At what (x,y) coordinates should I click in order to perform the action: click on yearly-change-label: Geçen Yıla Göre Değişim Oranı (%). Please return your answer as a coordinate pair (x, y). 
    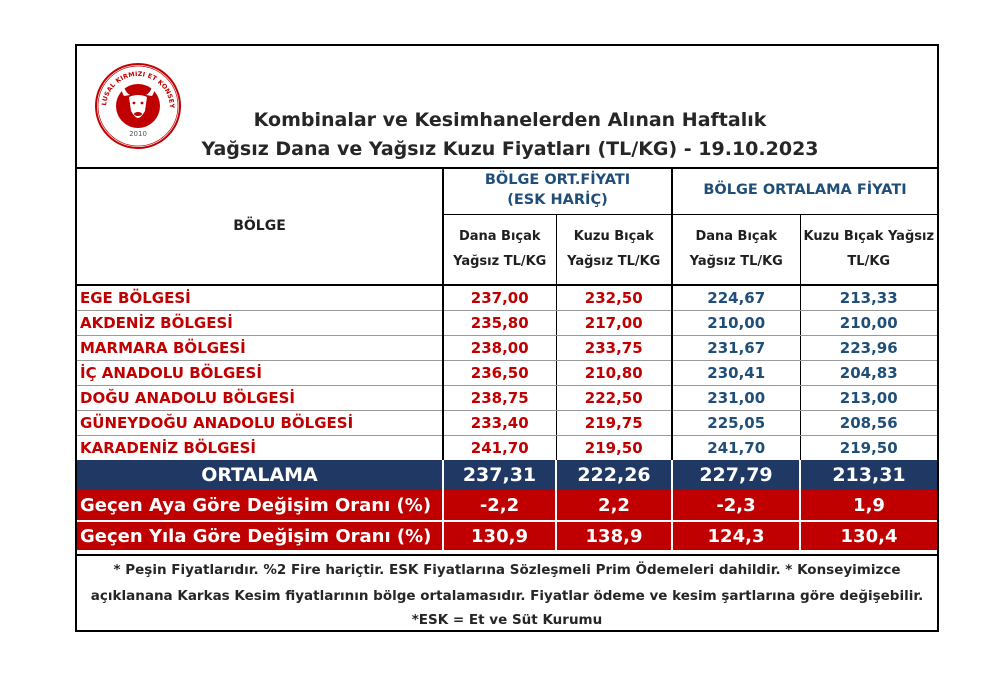
    Looking at the image, I should click on (260, 535).